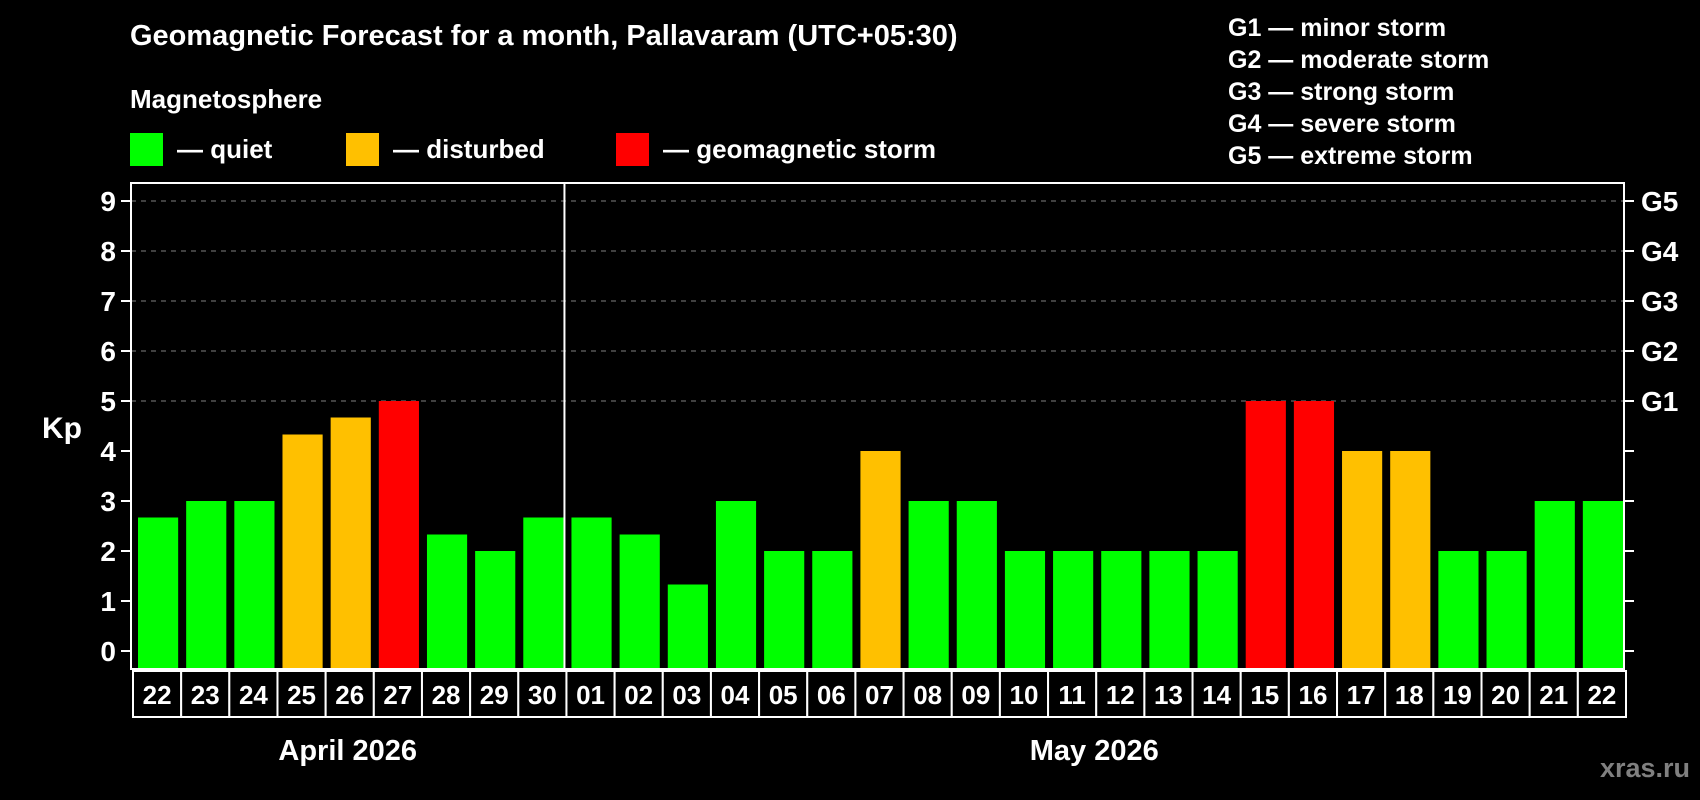 The height and width of the screenshot is (800, 1700). What do you see at coordinates (1216, 695) in the screenshot?
I see `date-label: 14` at bounding box center [1216, 695].